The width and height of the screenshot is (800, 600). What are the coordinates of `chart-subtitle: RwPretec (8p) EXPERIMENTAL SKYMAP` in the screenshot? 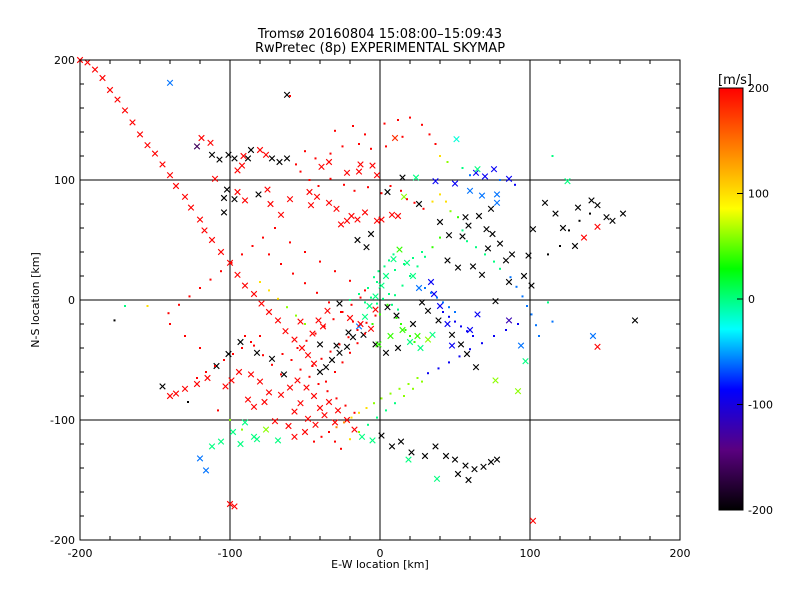 It's located at (380, 48).